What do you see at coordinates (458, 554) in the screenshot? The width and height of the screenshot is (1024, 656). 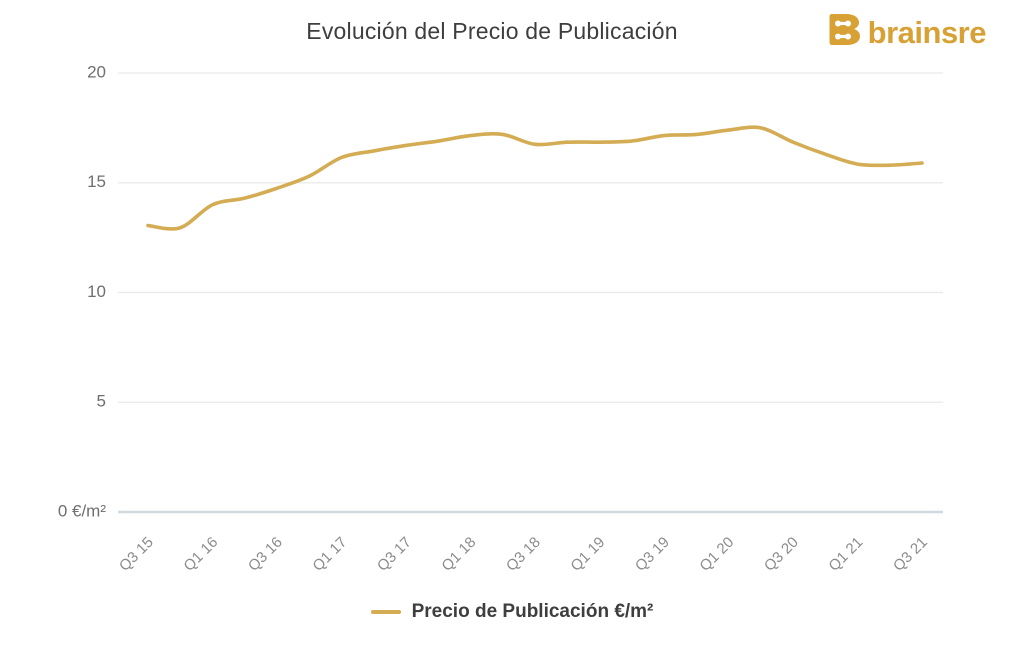 I see `x-tick-label: Q1 18` at bounding box center [458, 554].